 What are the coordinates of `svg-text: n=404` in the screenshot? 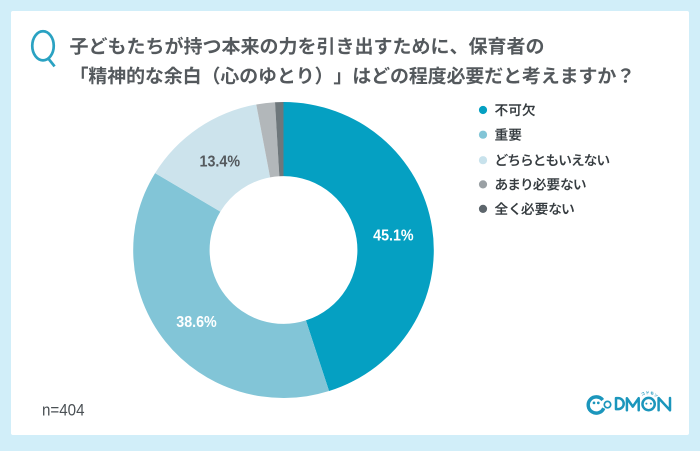 It's located at (63, 410).